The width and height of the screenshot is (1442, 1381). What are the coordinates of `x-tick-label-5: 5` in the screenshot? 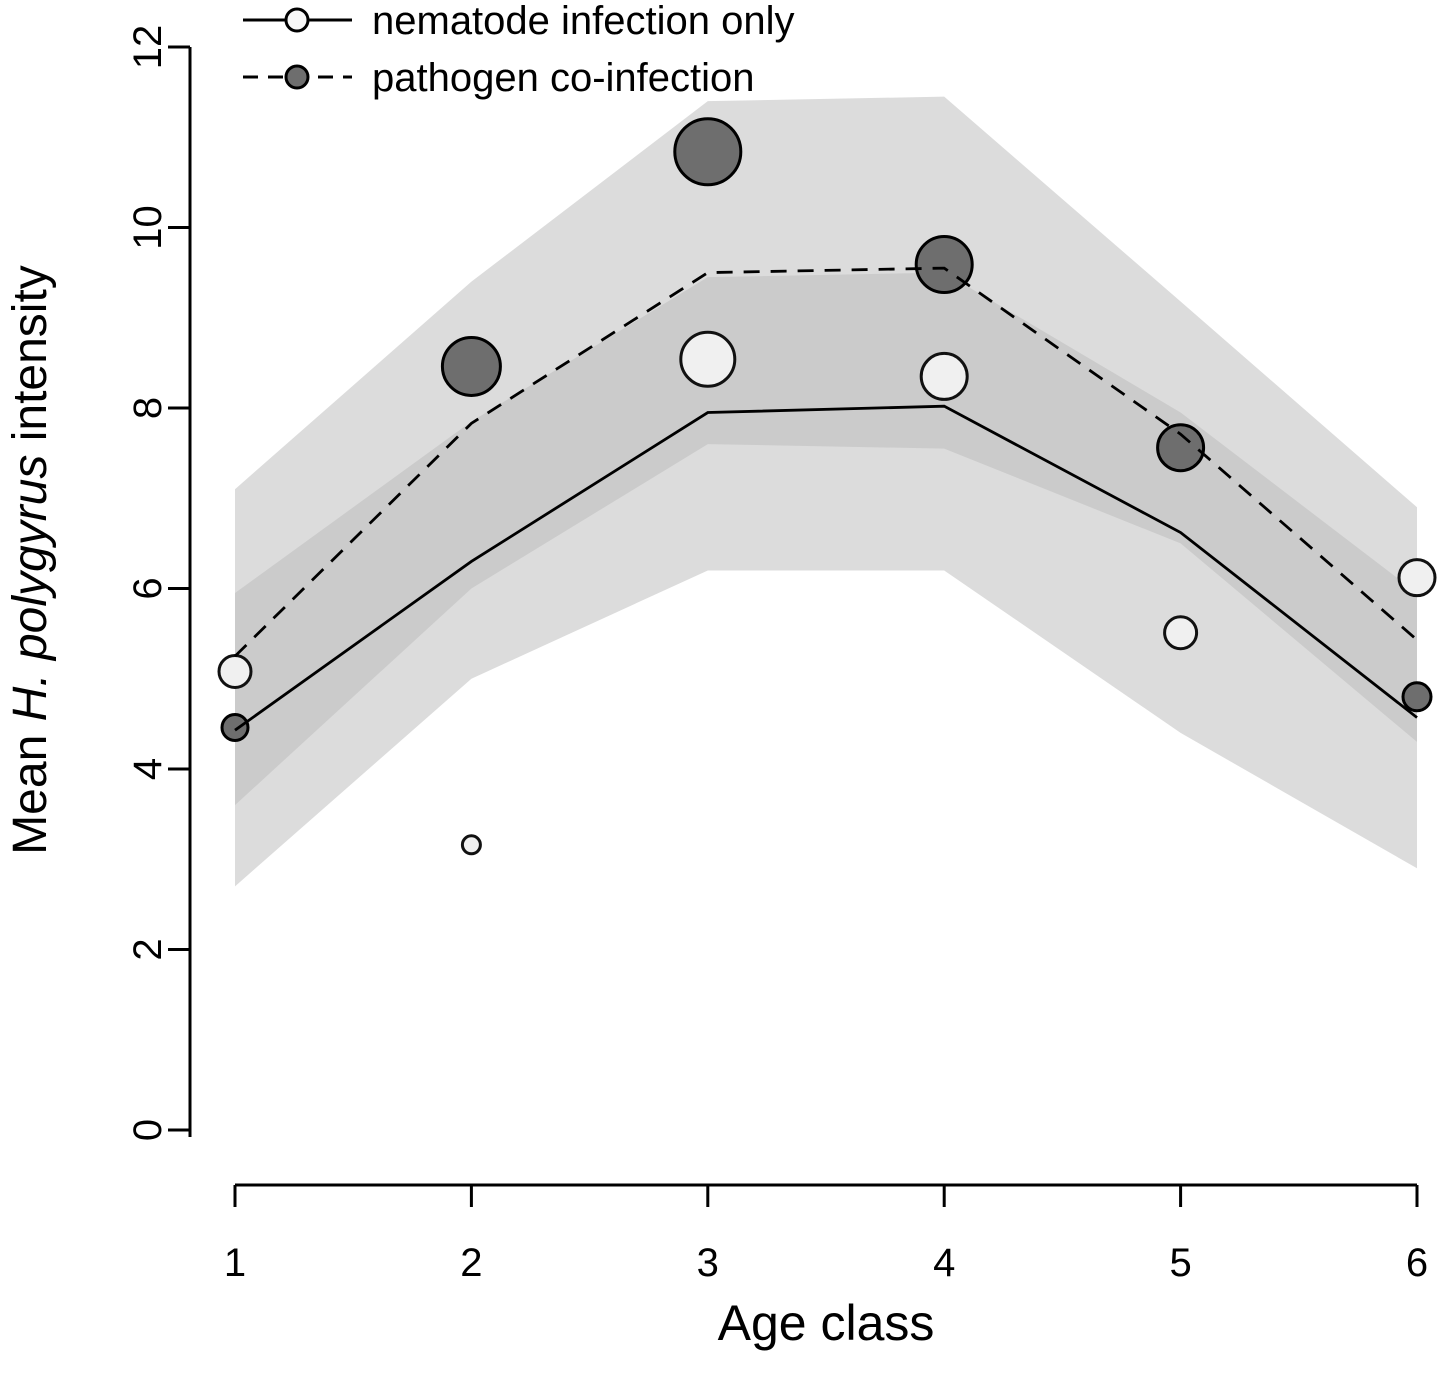 It's located at (1180, 1263).